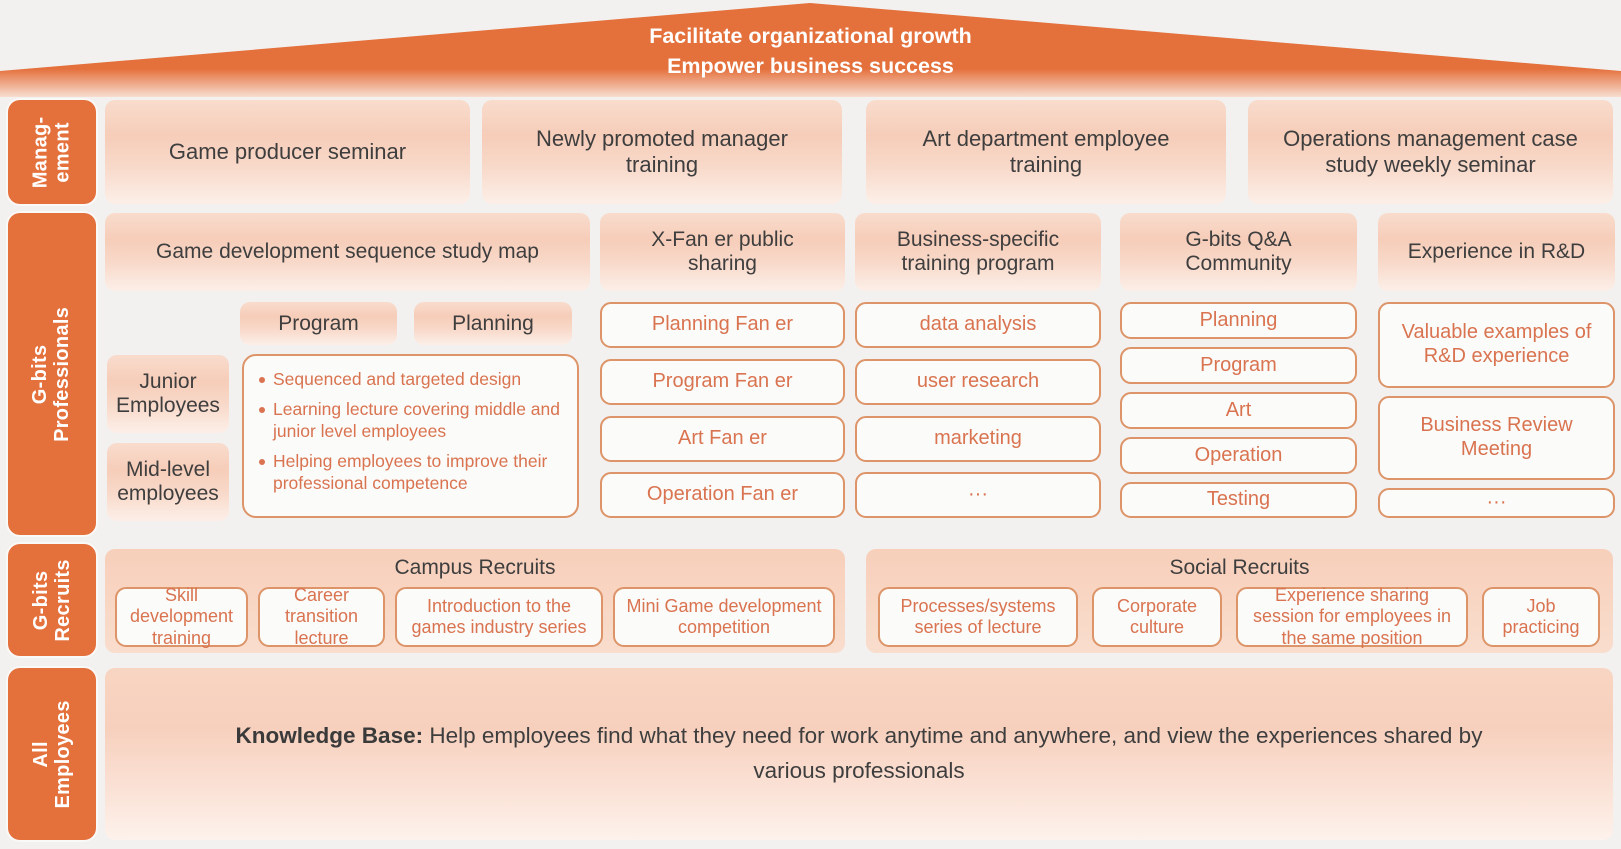  I want to click on sidebar-recruits-label: G-bits Recruits, so click(51, 600).